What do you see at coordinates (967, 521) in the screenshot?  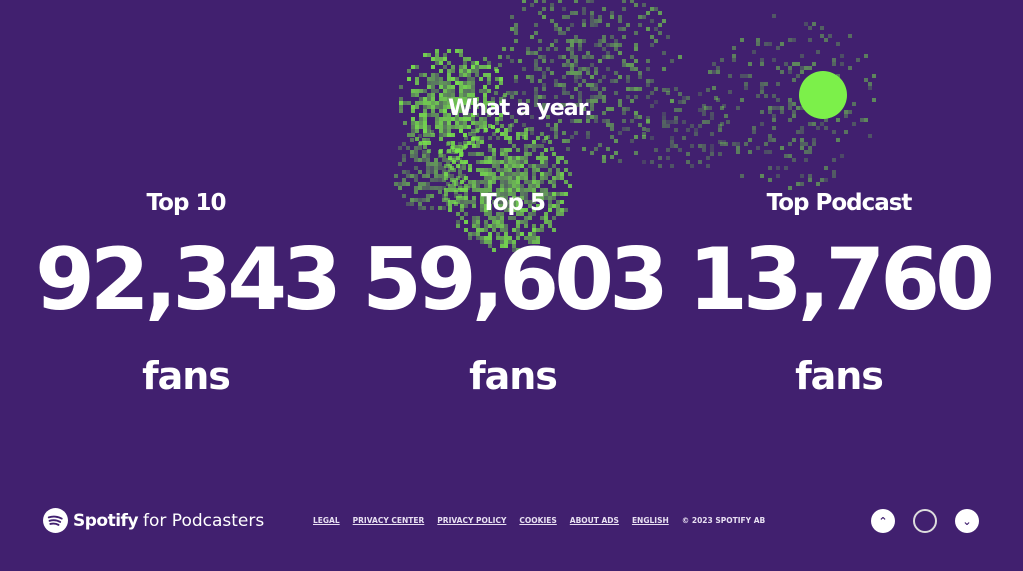 I see `next-button: ⌄` at bounding box center [967, 521].